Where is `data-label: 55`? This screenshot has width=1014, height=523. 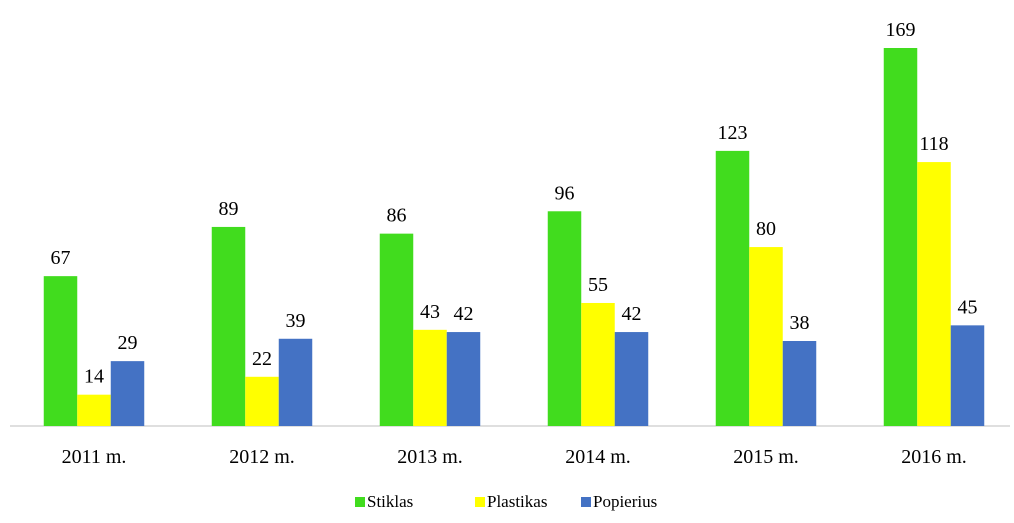
data-label: 55 is located at coordinates (598, 285).